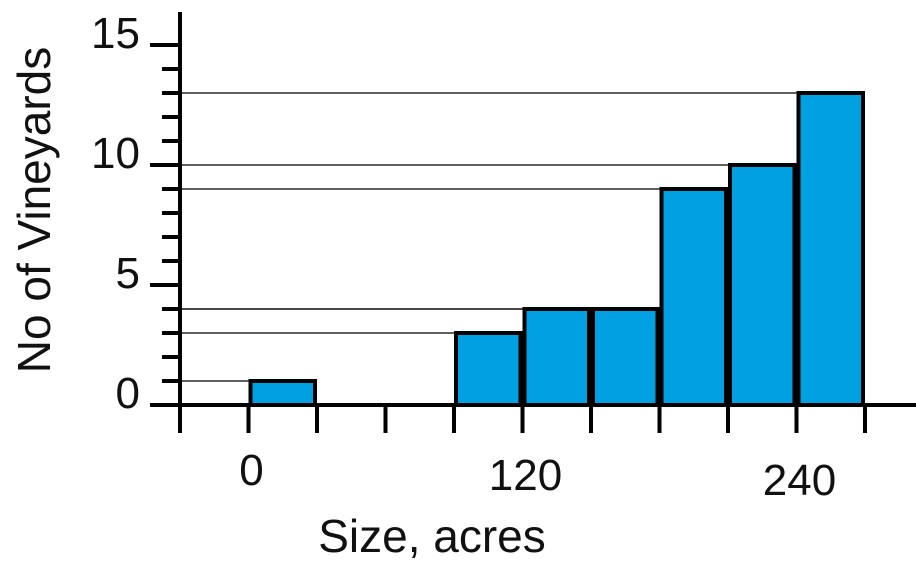 Image resolution: width=916 pixels, height=571 pixels. Describe the element at coordinates (34, 210) in the screenshot. I see `y-axis-title: No of Vineyards` at that location.